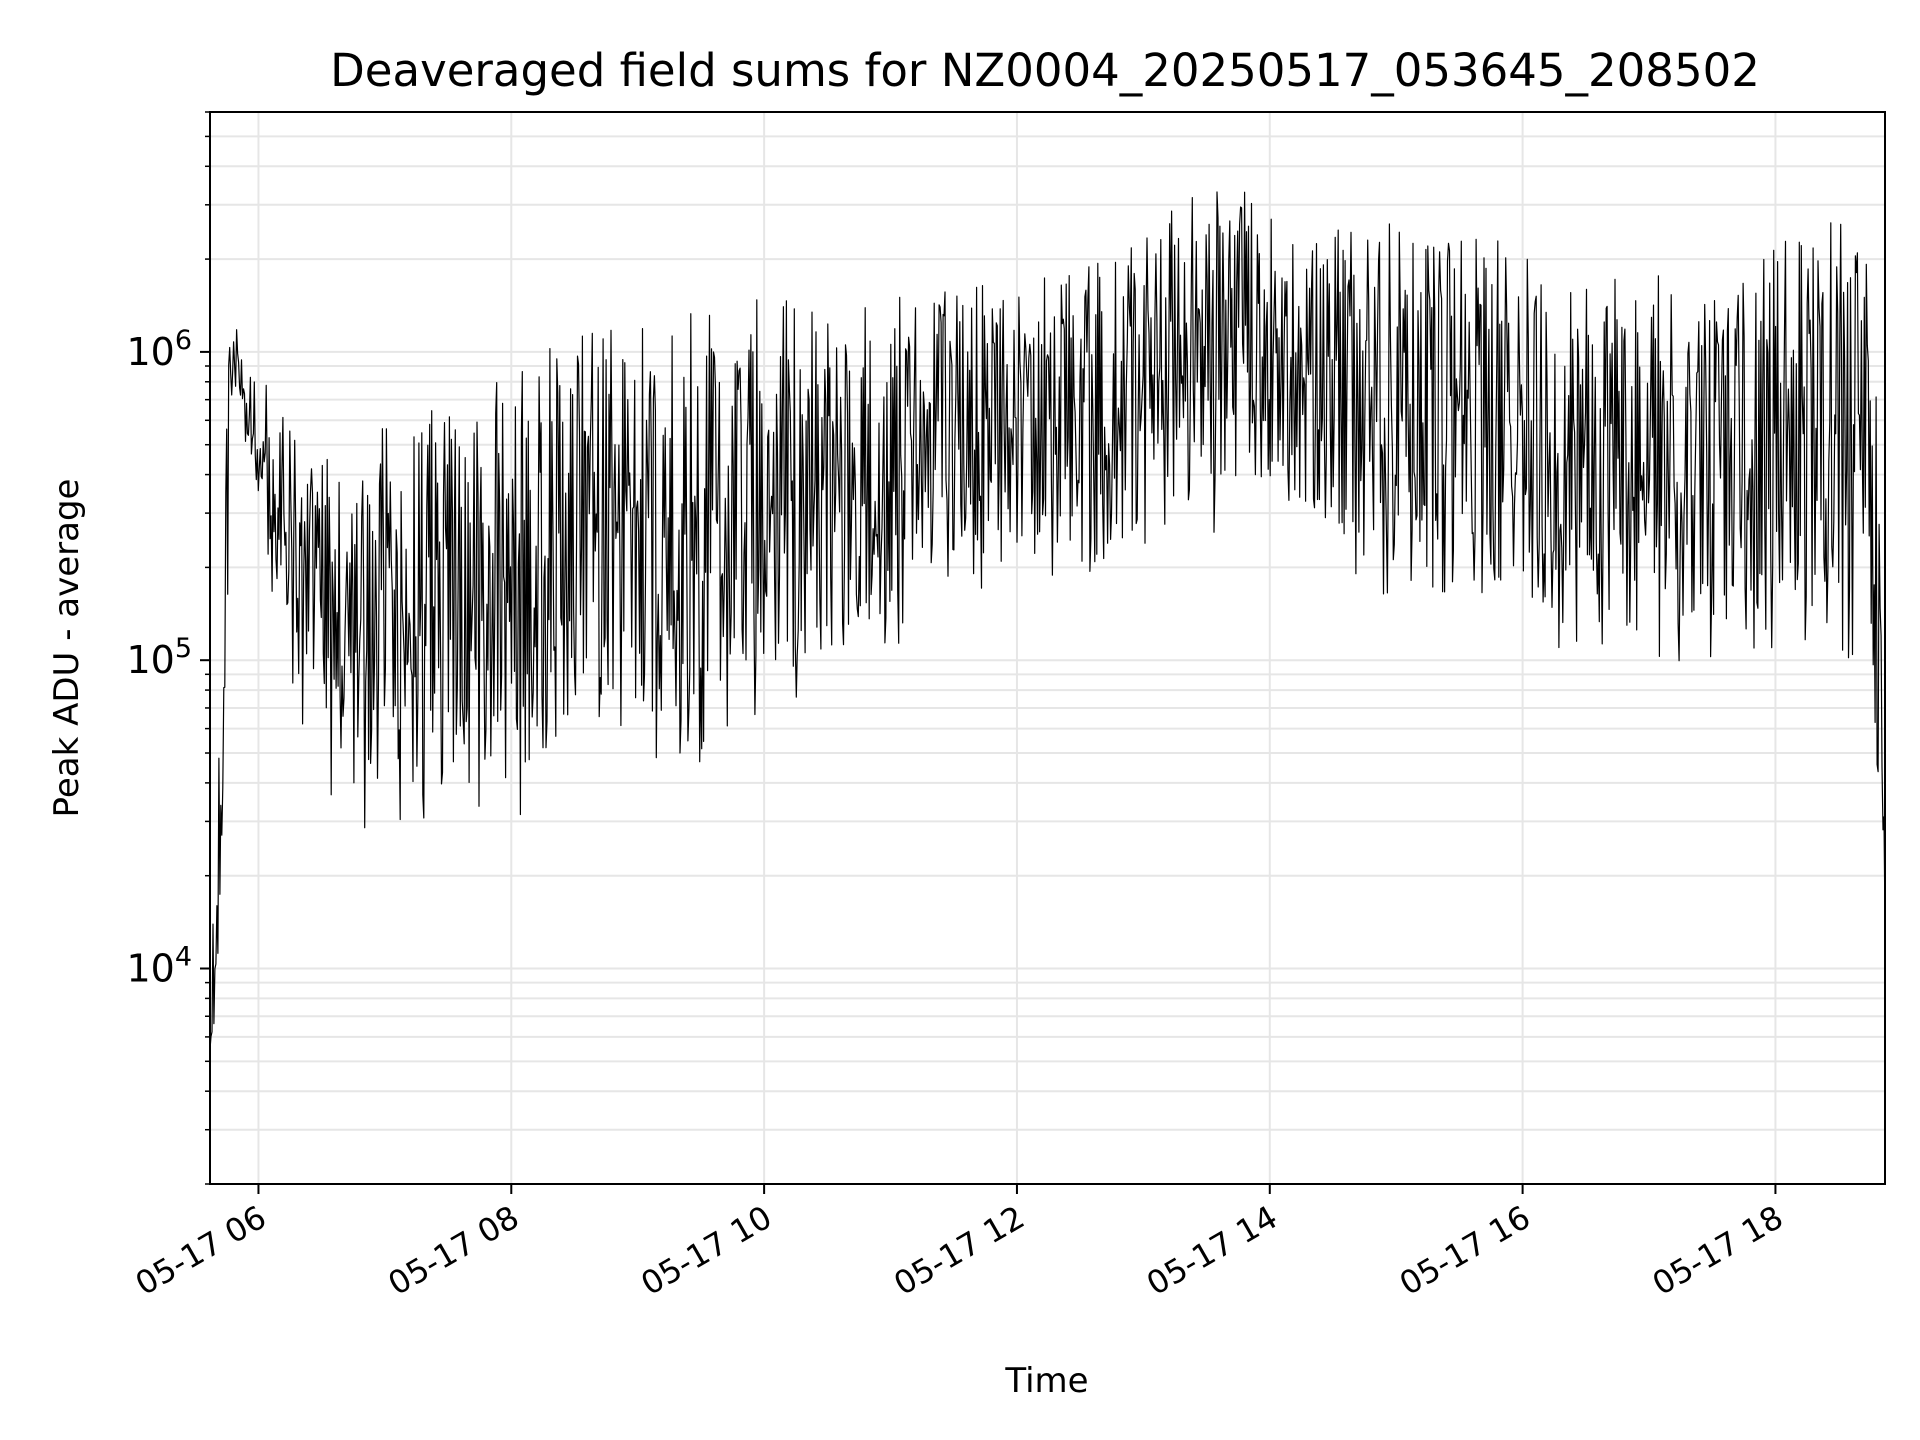 The height and width of the screenshot is (1440, 1920). I want to click on y-tick-label: 105, so click(159, 657).